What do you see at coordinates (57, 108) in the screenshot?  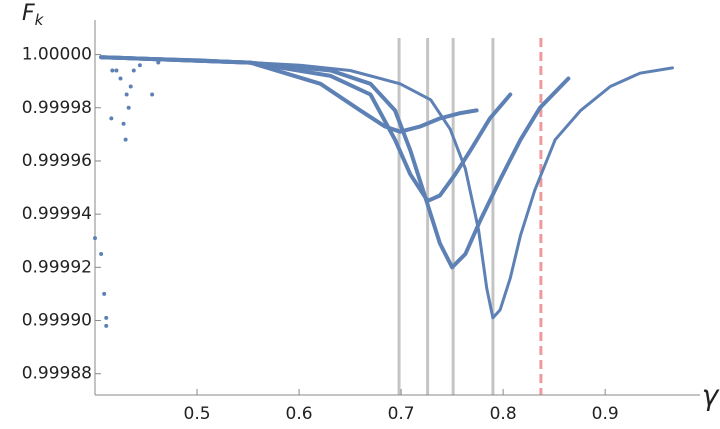 I see `y-tick-label: 0.99998` at bounding box center [57, 108].